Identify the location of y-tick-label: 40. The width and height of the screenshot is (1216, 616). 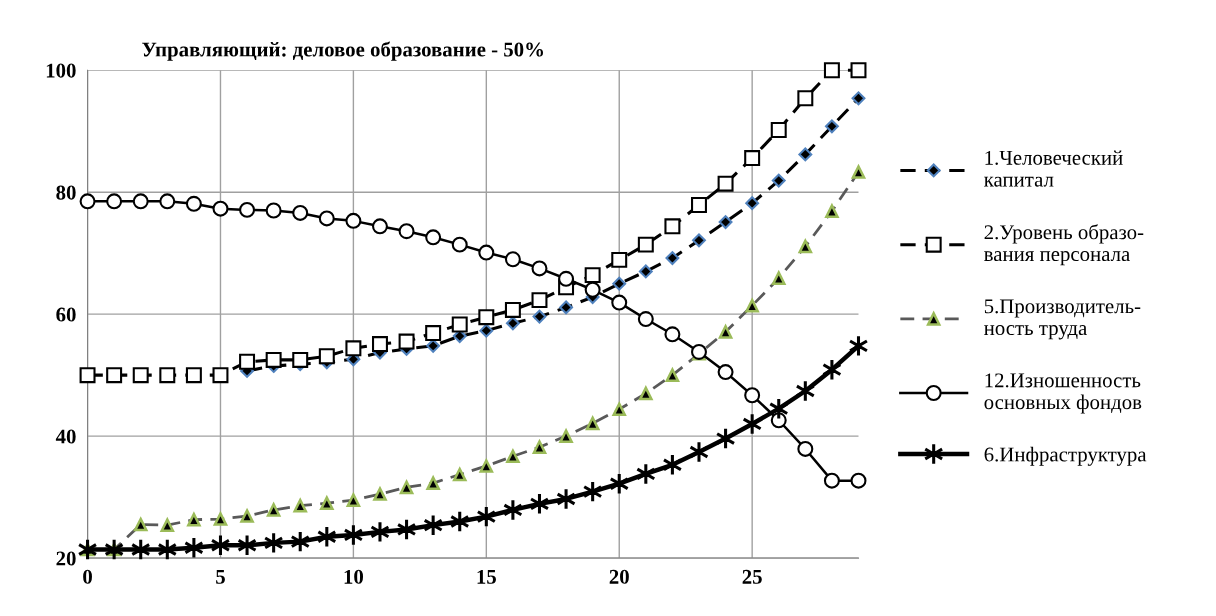
(65, 436).